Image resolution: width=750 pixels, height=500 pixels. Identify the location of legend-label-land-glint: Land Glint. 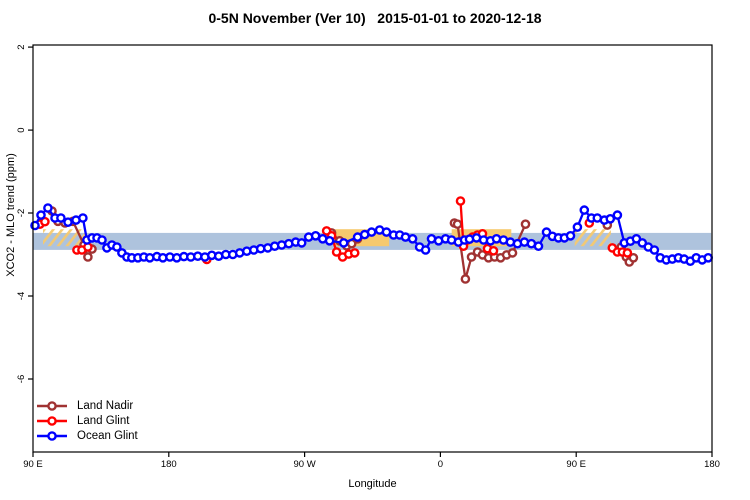
(103, 421).